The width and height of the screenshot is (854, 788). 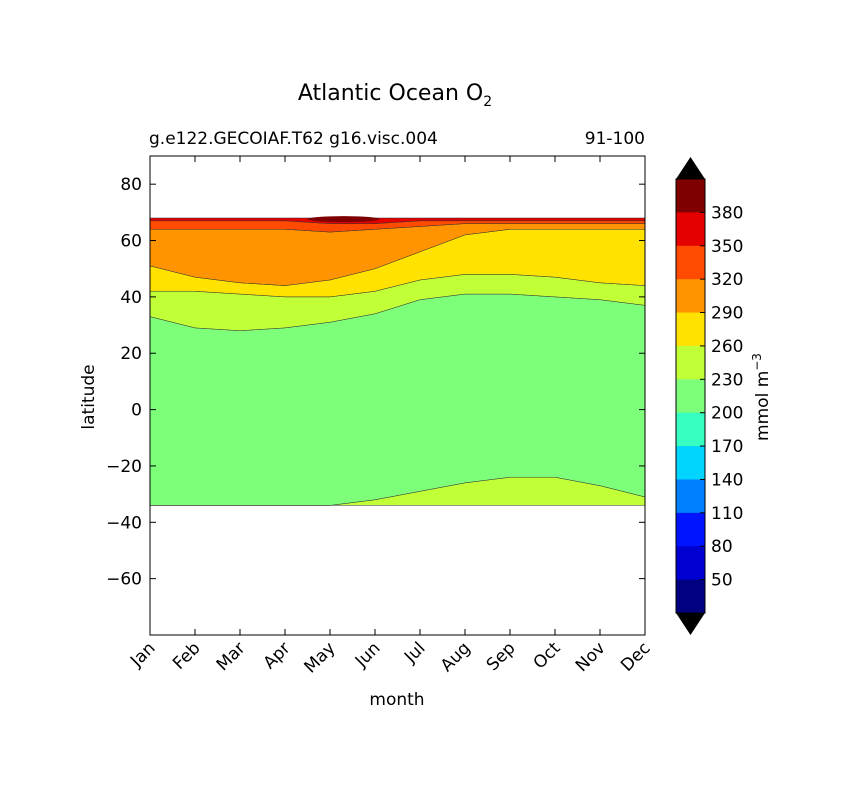 What do you see at coordinates (131, 298) in the screenshot?
I see `y-tick-label: 40` at bounding box center [131, 298].